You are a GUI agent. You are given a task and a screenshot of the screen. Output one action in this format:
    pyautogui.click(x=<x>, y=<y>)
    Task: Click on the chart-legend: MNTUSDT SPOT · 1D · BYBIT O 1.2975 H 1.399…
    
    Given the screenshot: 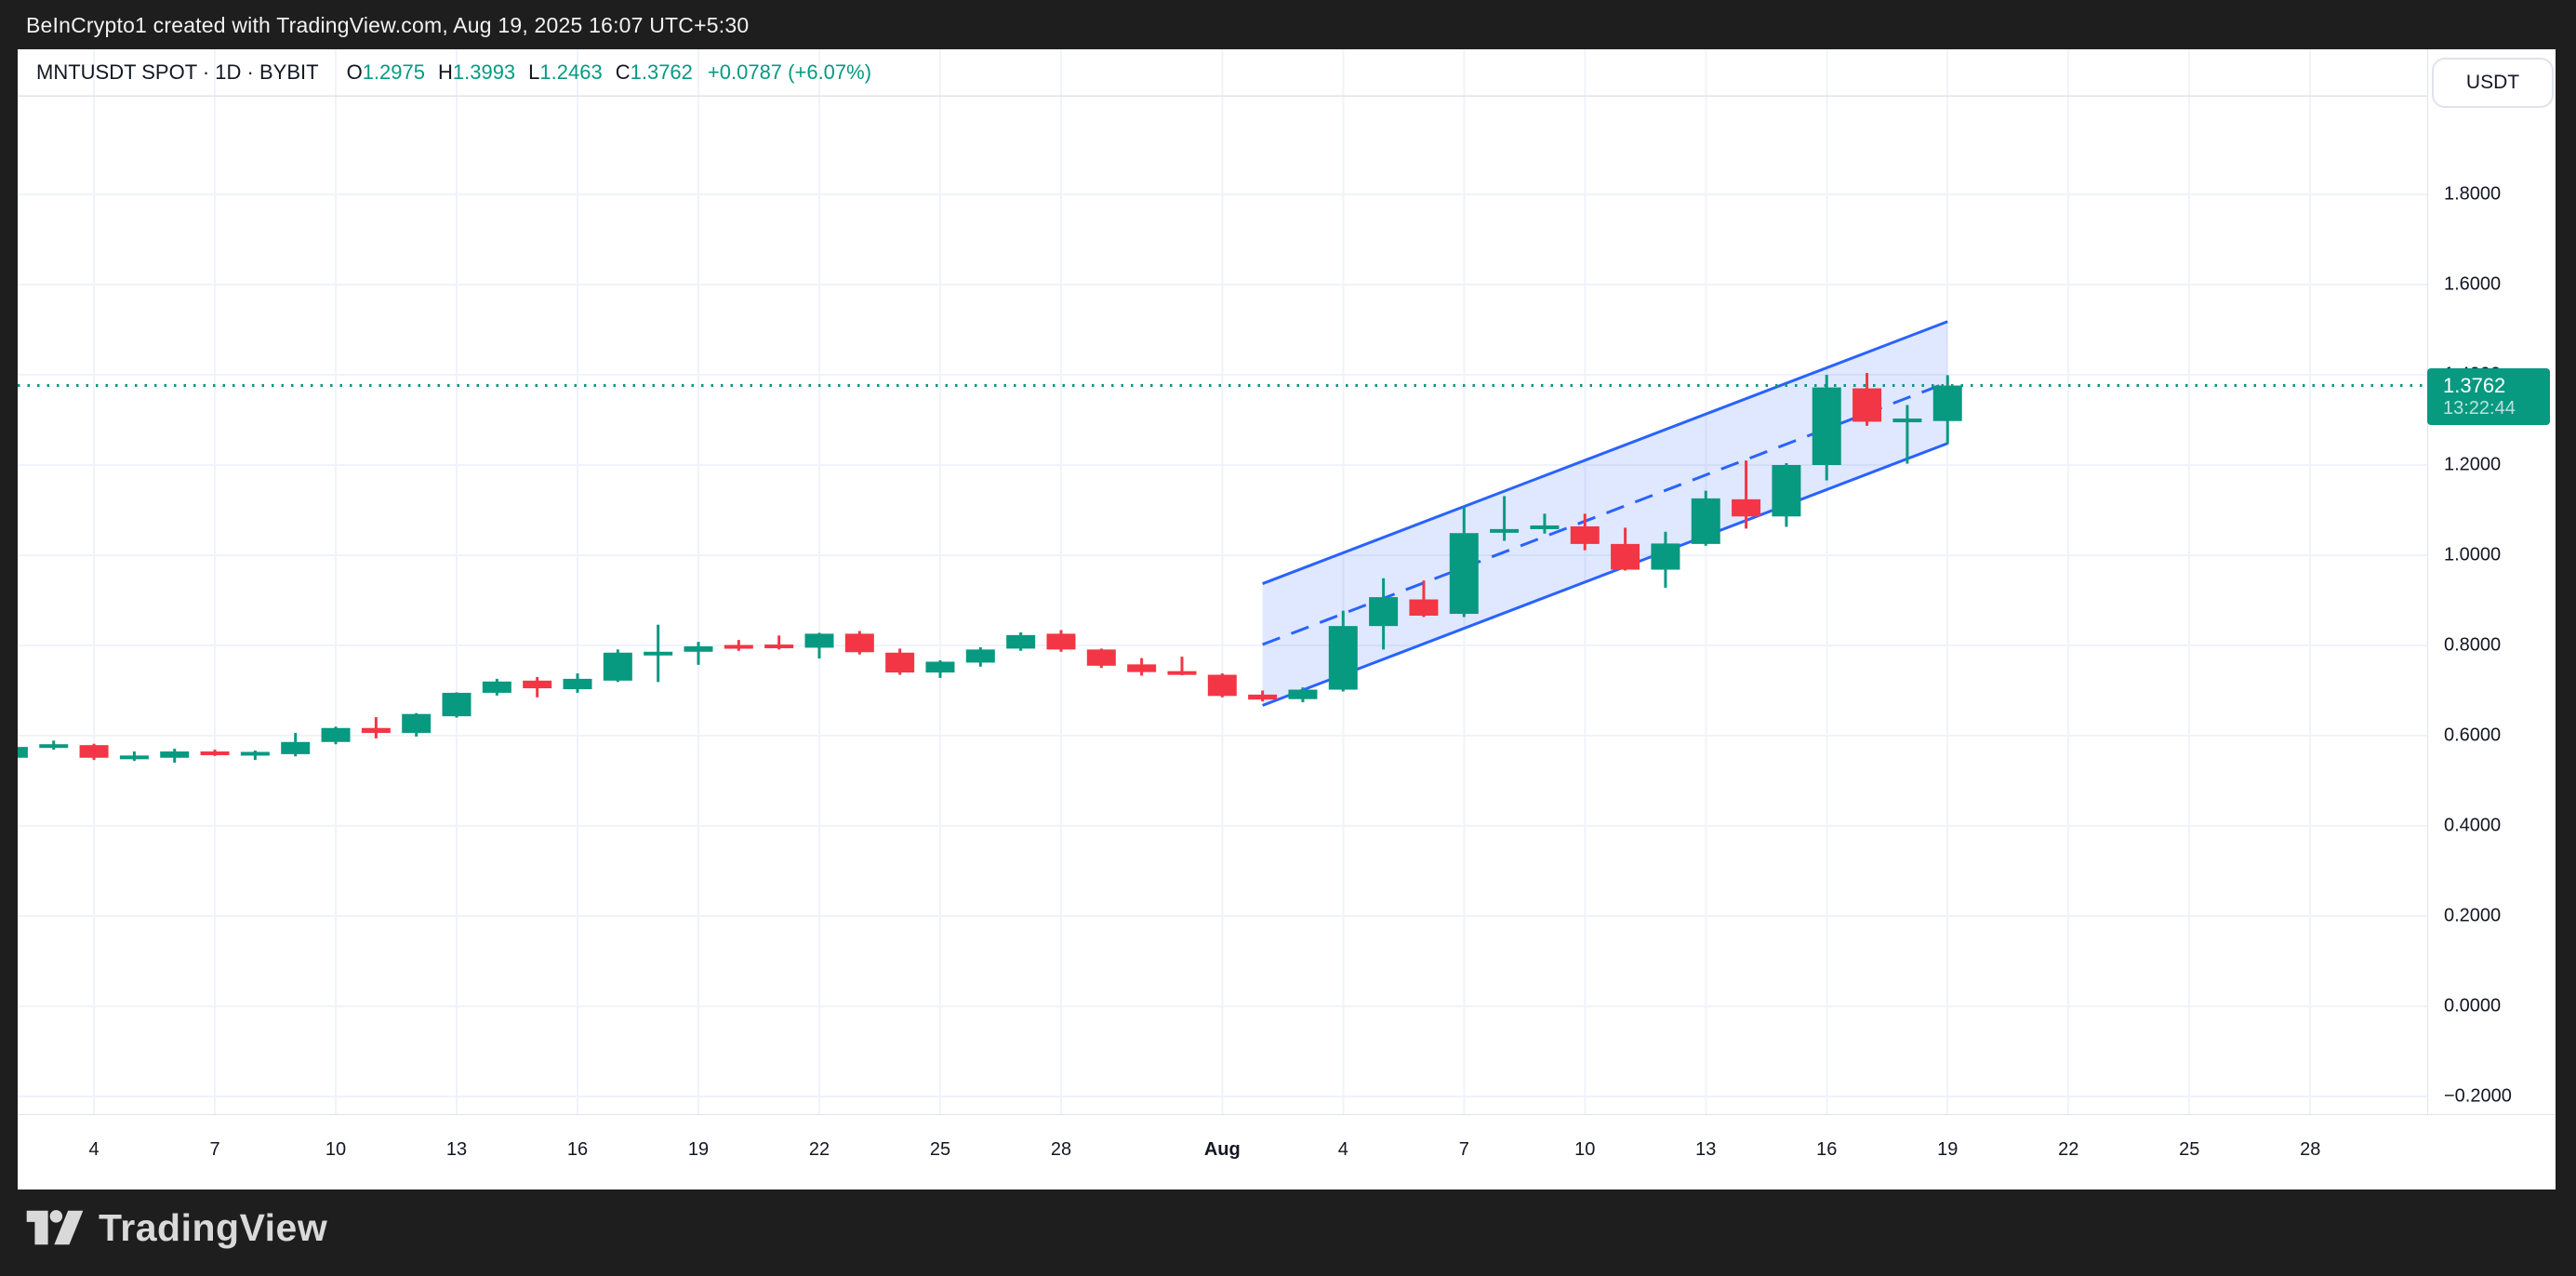 What is the action you would take?
    pyautogui.click(x=453, y=72)
    